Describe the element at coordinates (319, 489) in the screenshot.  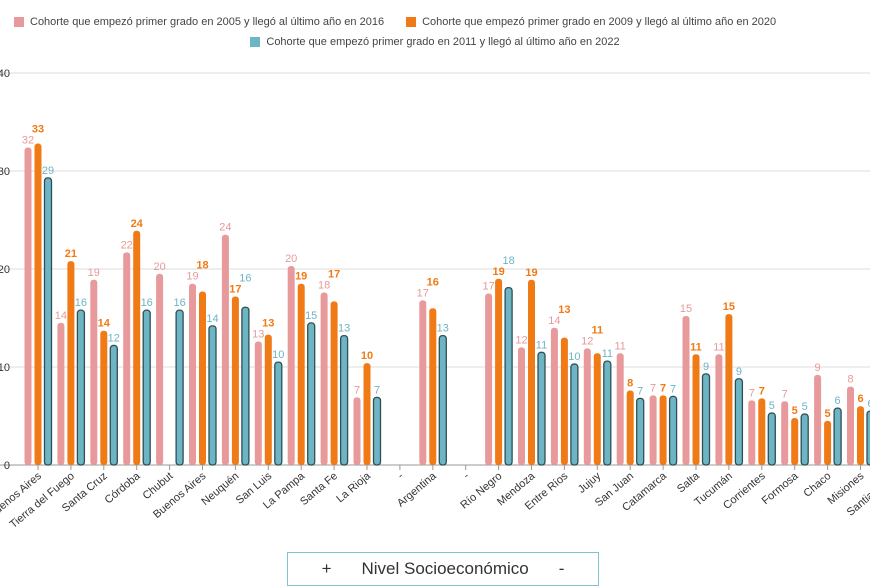
I see `x-tick-label: Santa Fe` at that location.